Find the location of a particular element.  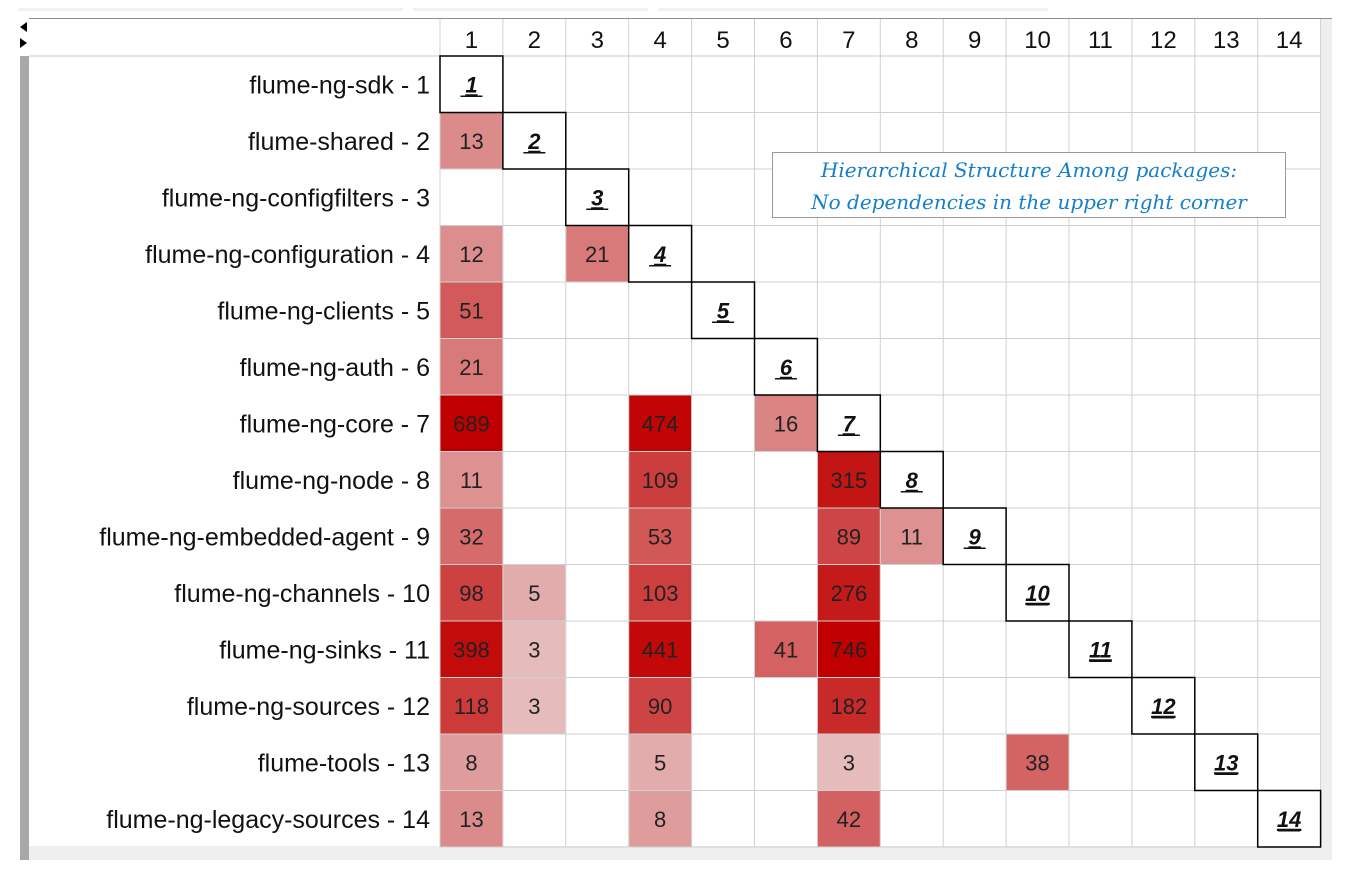

expand-arrow-icon is located at coordinates (23, 43).